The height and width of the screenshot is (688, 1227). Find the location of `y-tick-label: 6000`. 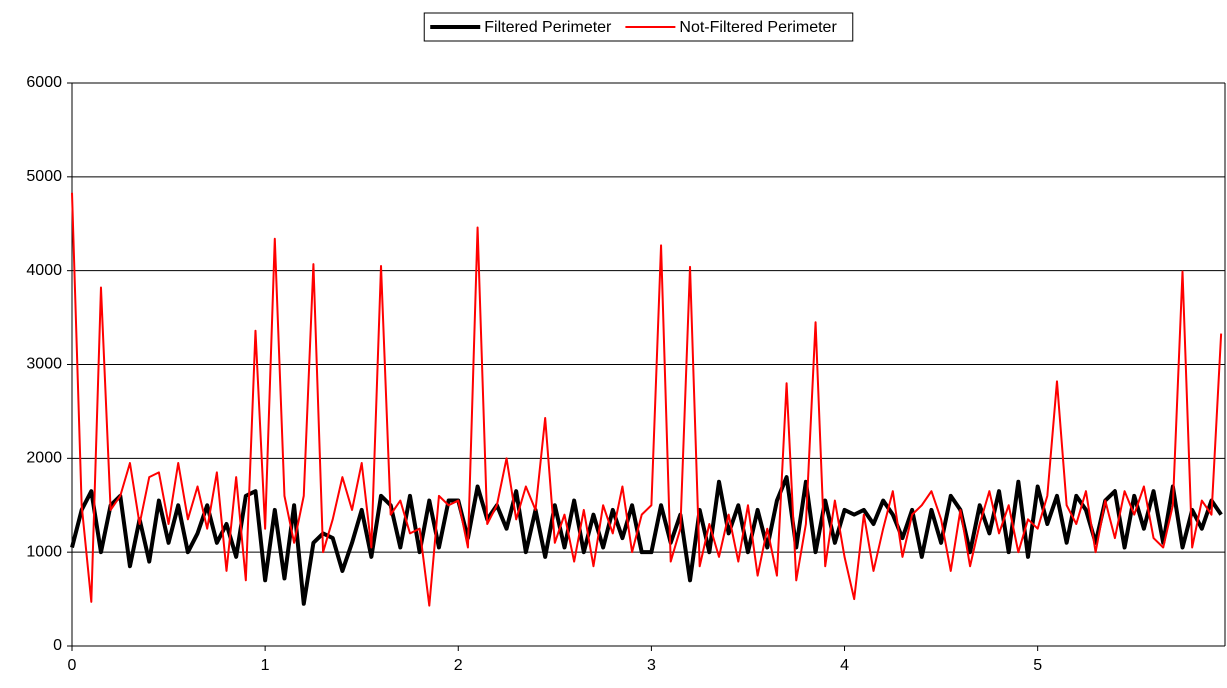

y-tick-label: 6000 is located at coordinates (44, 82).